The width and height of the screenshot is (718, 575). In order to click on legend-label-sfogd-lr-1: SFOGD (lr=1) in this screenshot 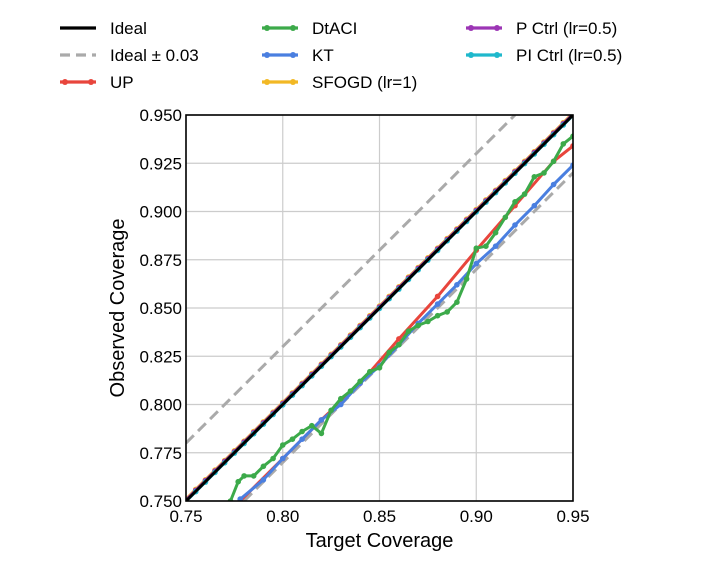, I will do `click(364, 82)`.